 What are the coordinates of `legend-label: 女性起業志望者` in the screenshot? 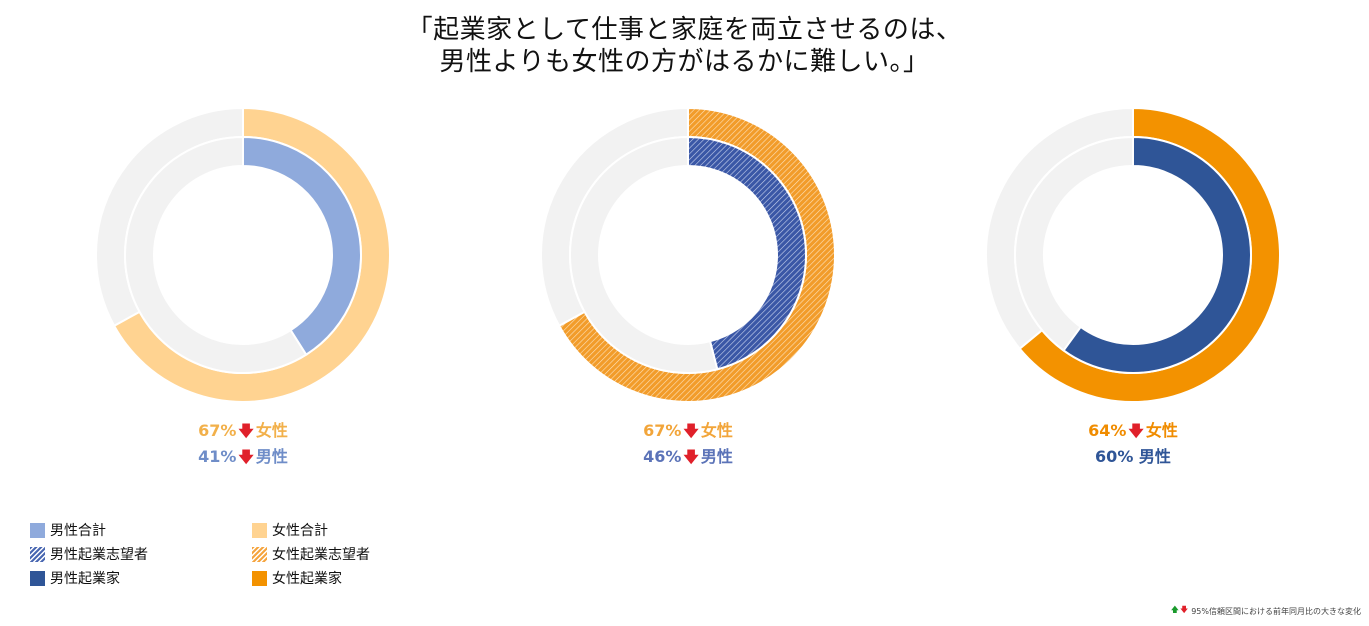 It's located at (321, 555).